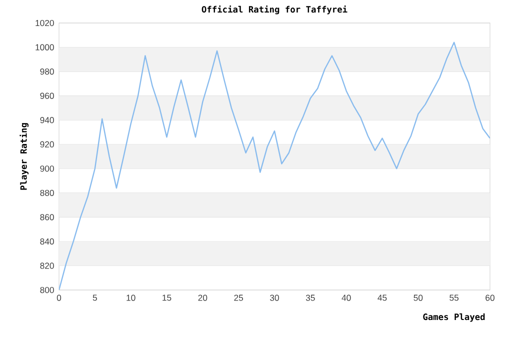 The width and height of the screenshot is (510, 340). What do you see at coordinates (47, 95) in the screenshot?
I see `y-tick-label: 960` at bounding box center [47, 95].